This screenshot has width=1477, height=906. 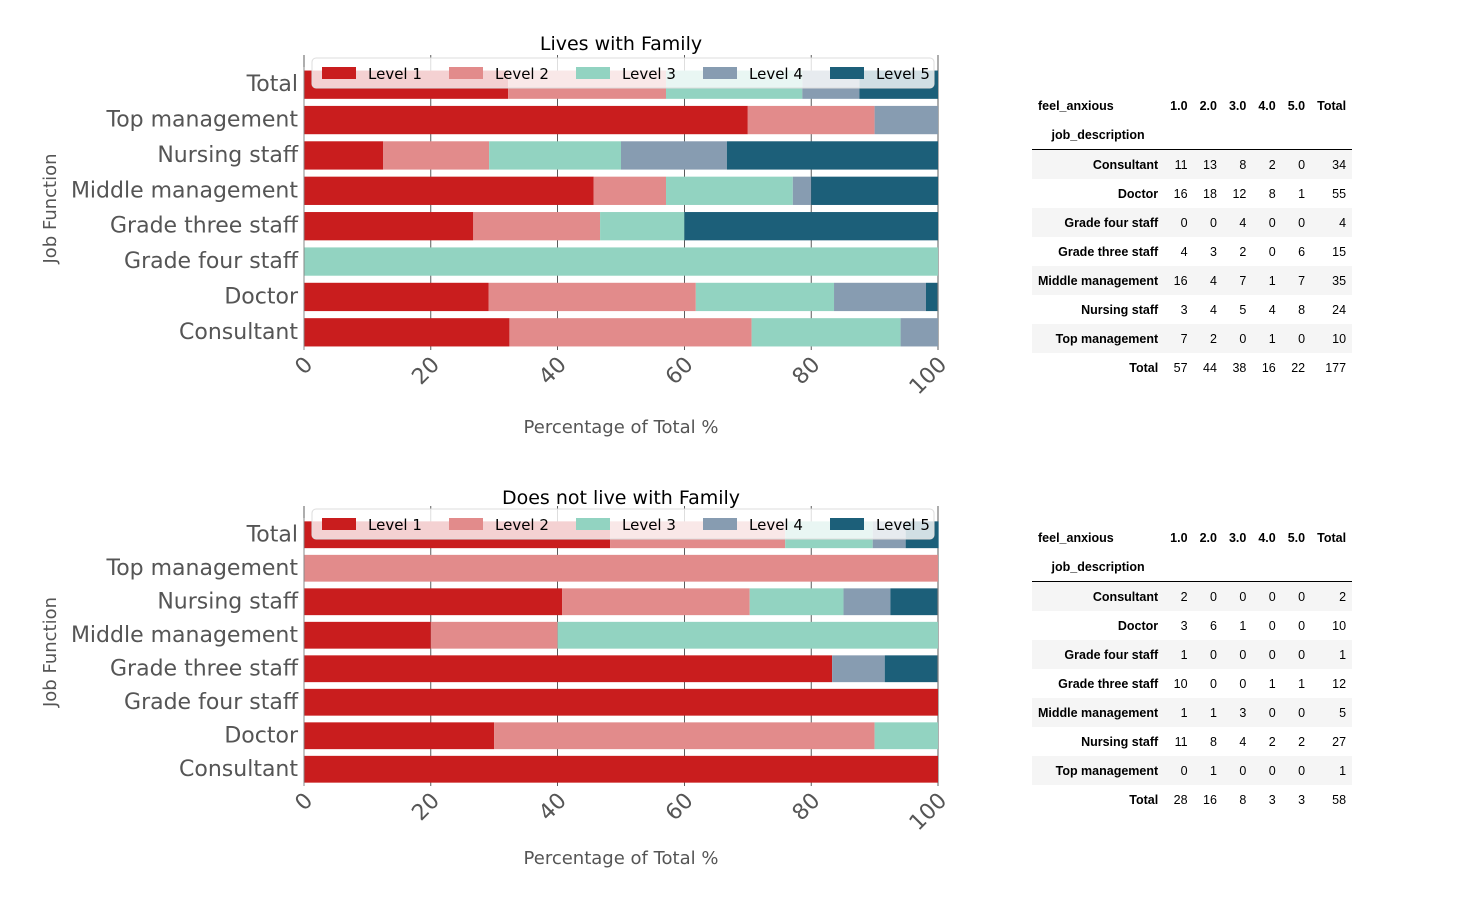 I want to click on table-row: Middle management 1 1 3 0 0 5, so click(x=1192, y=712).